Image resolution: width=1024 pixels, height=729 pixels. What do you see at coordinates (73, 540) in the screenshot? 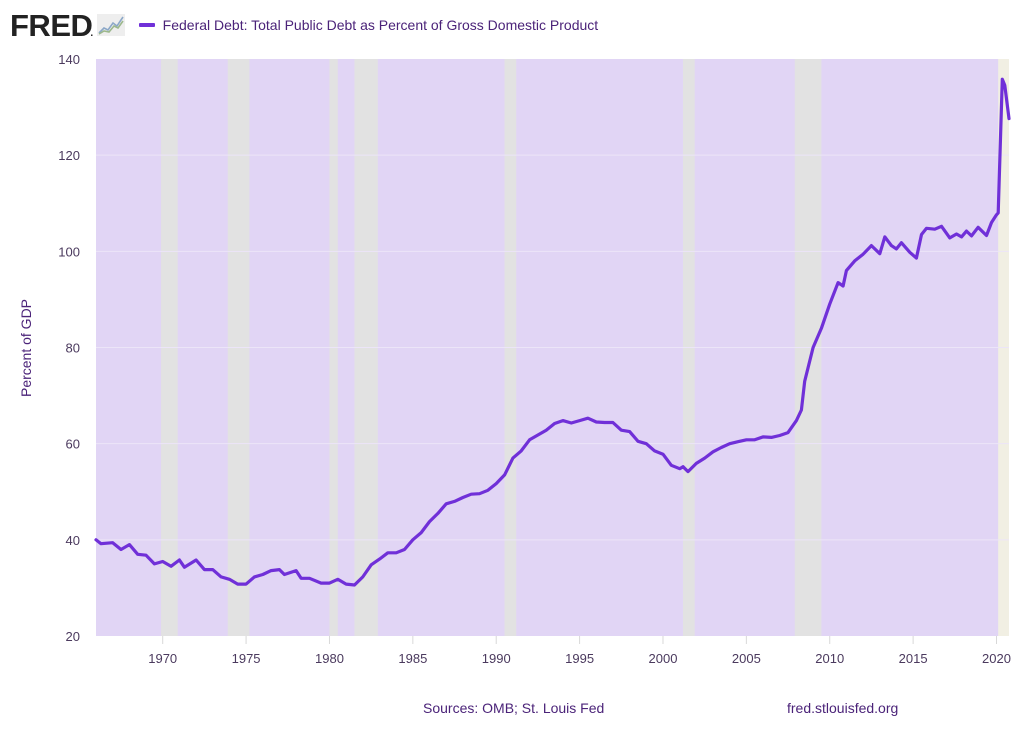
I see `y-tick-label: 40` at bounding box center [73, 540].